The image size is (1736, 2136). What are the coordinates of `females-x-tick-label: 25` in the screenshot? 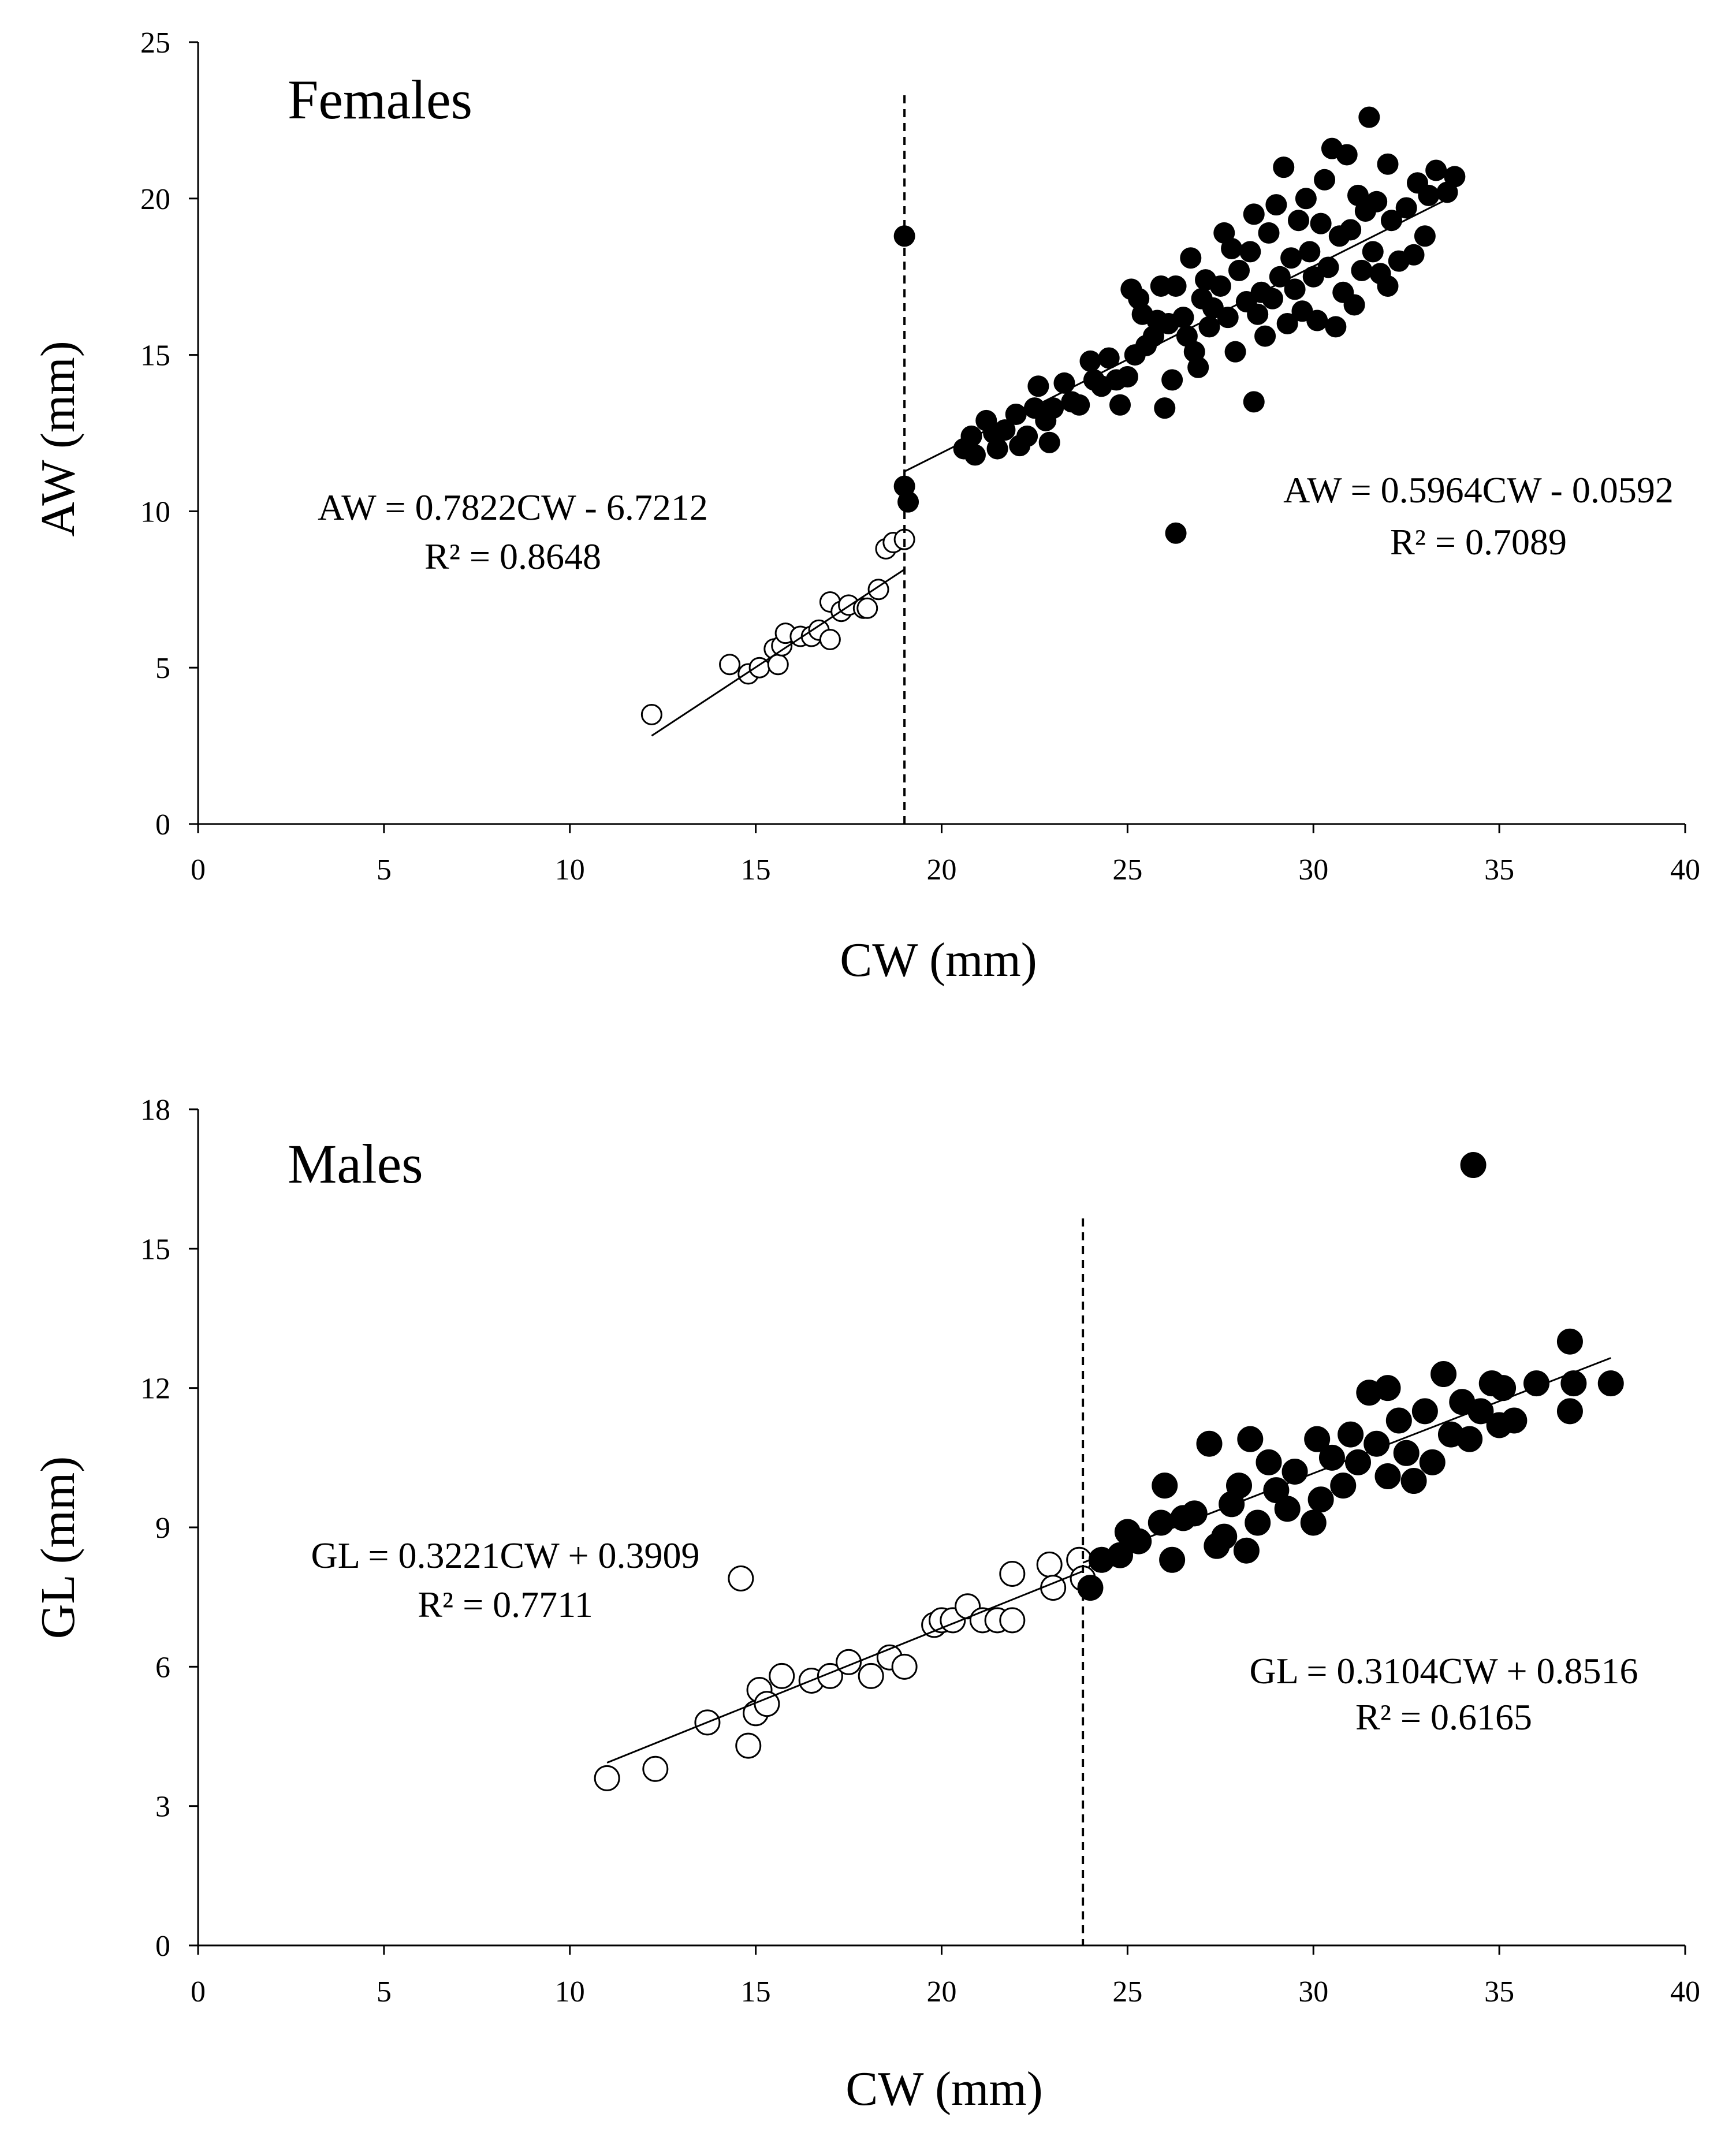 It's located at (1127, 869).